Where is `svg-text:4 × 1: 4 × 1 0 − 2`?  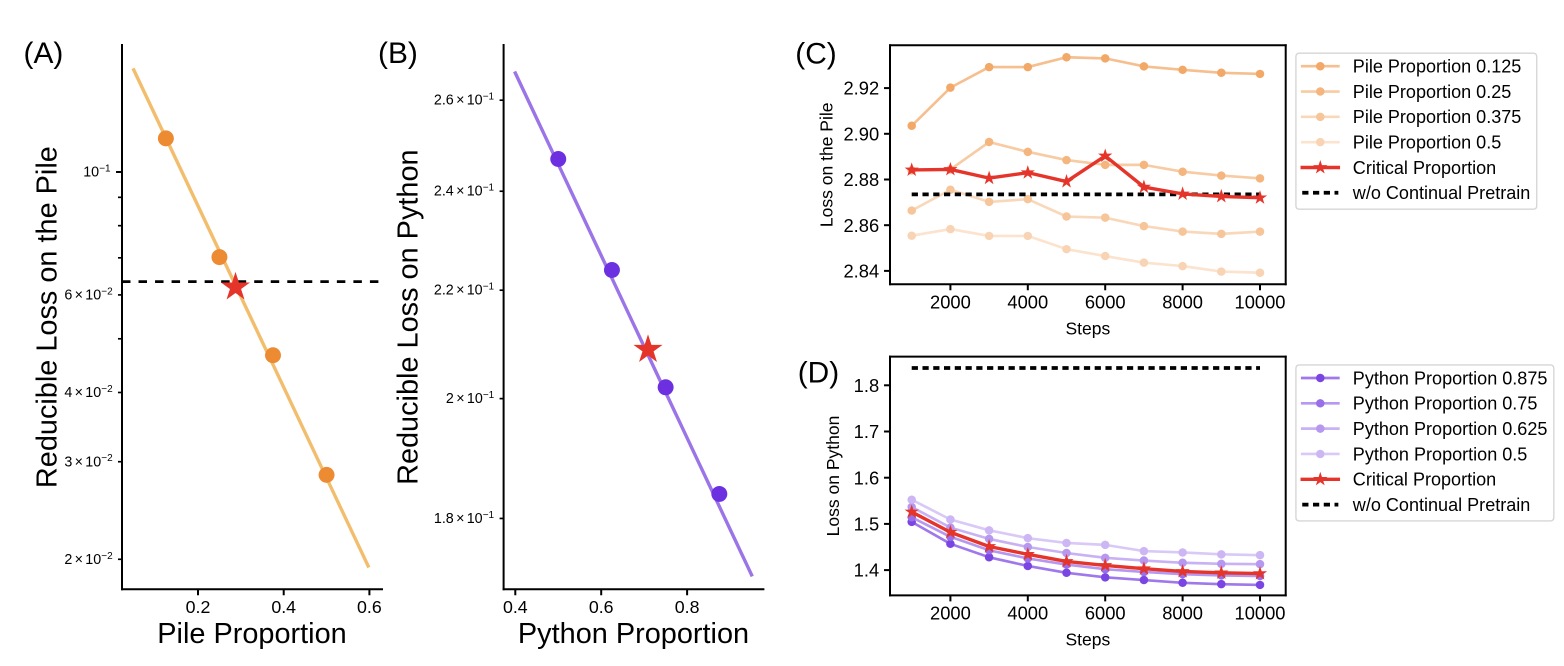 svg-text:4 × 1: 4 × 1 0 − 2 is located at coordinates (88, 387).